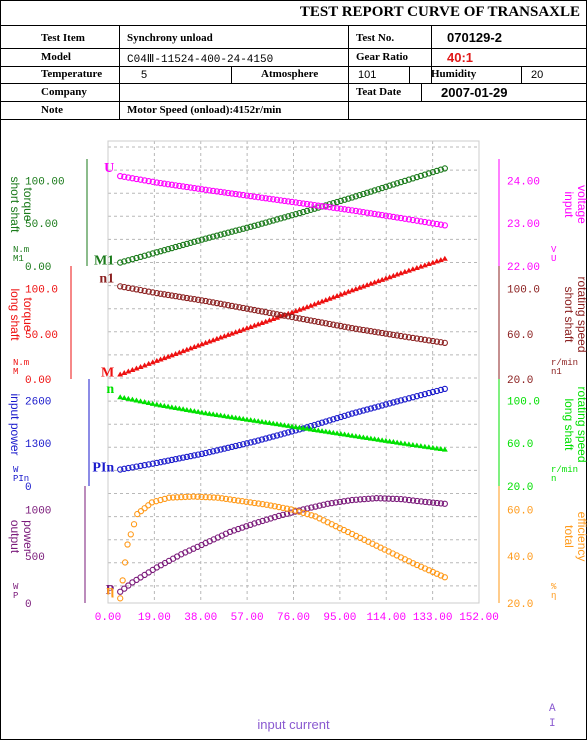 This screenshot has width=587, height=741. I want to click on test-no-label: Test No., so click(375, 38).